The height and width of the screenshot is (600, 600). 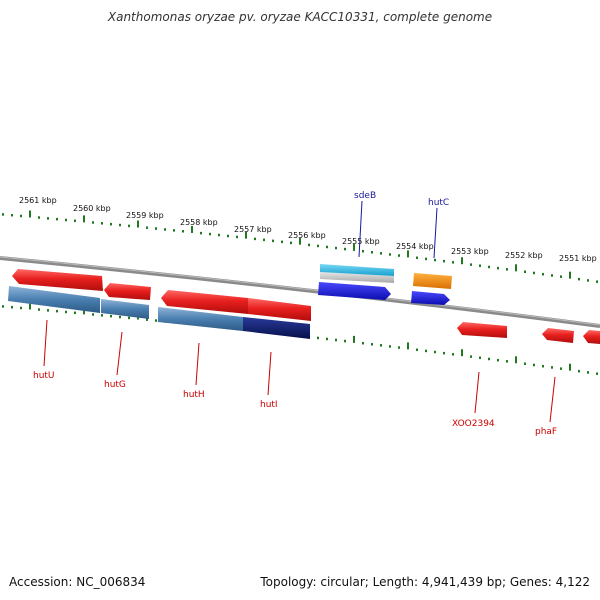 What do you see at coordinates (591, 337) in the screenshot?
I see `gene-feature-edge` at bounding box center [591, 337].